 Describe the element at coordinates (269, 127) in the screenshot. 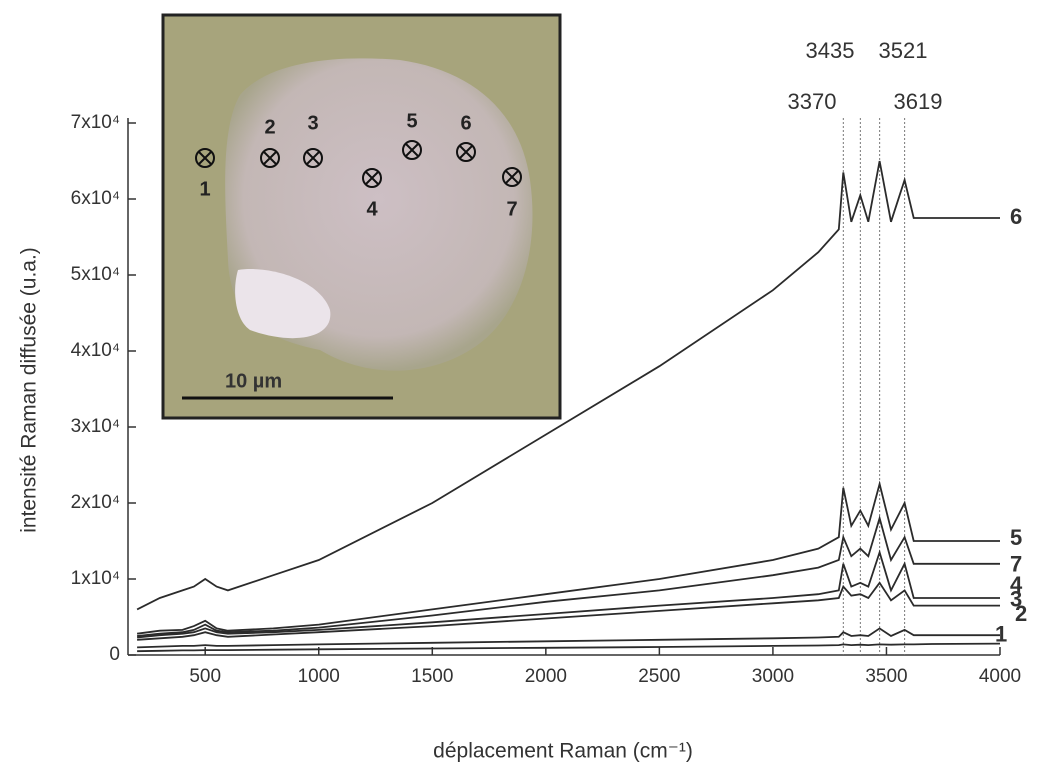

I see `marker-label: 2` at that location.